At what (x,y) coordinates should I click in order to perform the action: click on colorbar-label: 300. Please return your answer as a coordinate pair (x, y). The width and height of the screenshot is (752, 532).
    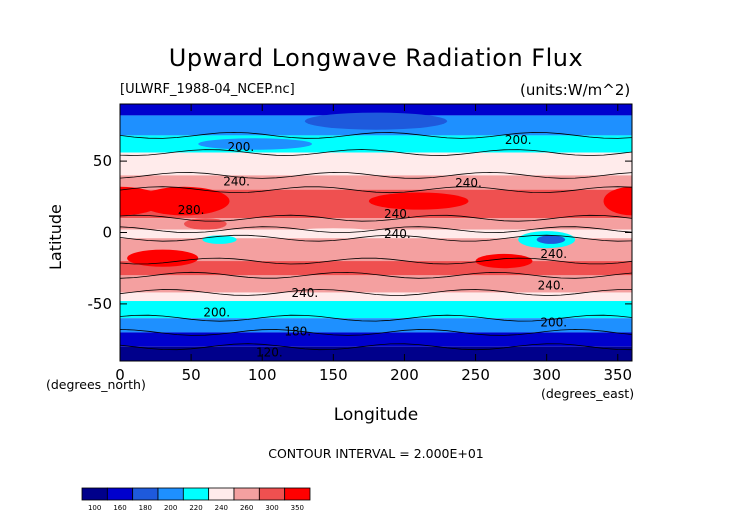
    Looking at the image, I should click on (271, 508).